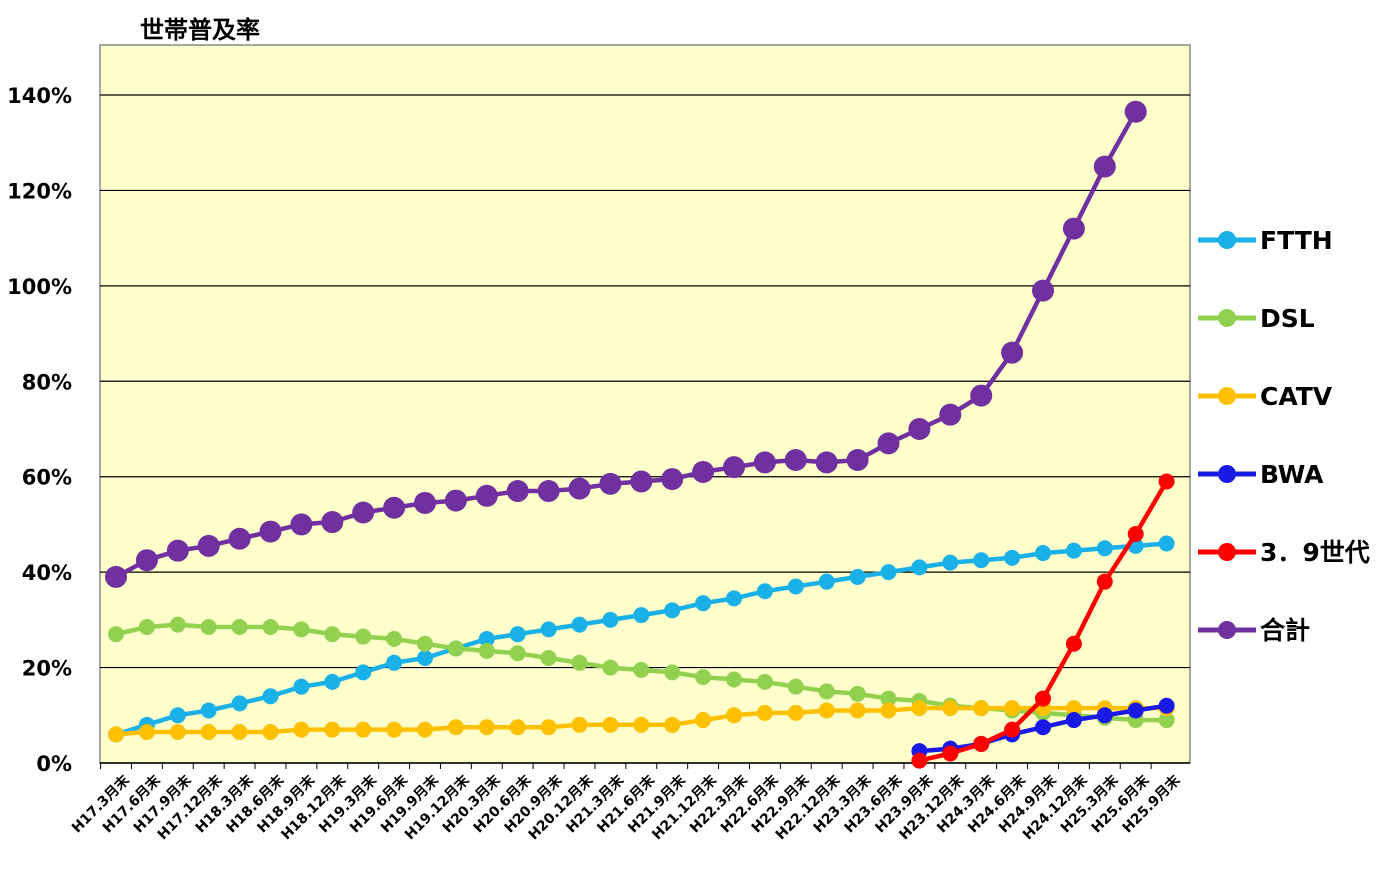  Describe the element at coordinates (1296, 396) in the screenshot. I see `legend-label: CATV` at that location.